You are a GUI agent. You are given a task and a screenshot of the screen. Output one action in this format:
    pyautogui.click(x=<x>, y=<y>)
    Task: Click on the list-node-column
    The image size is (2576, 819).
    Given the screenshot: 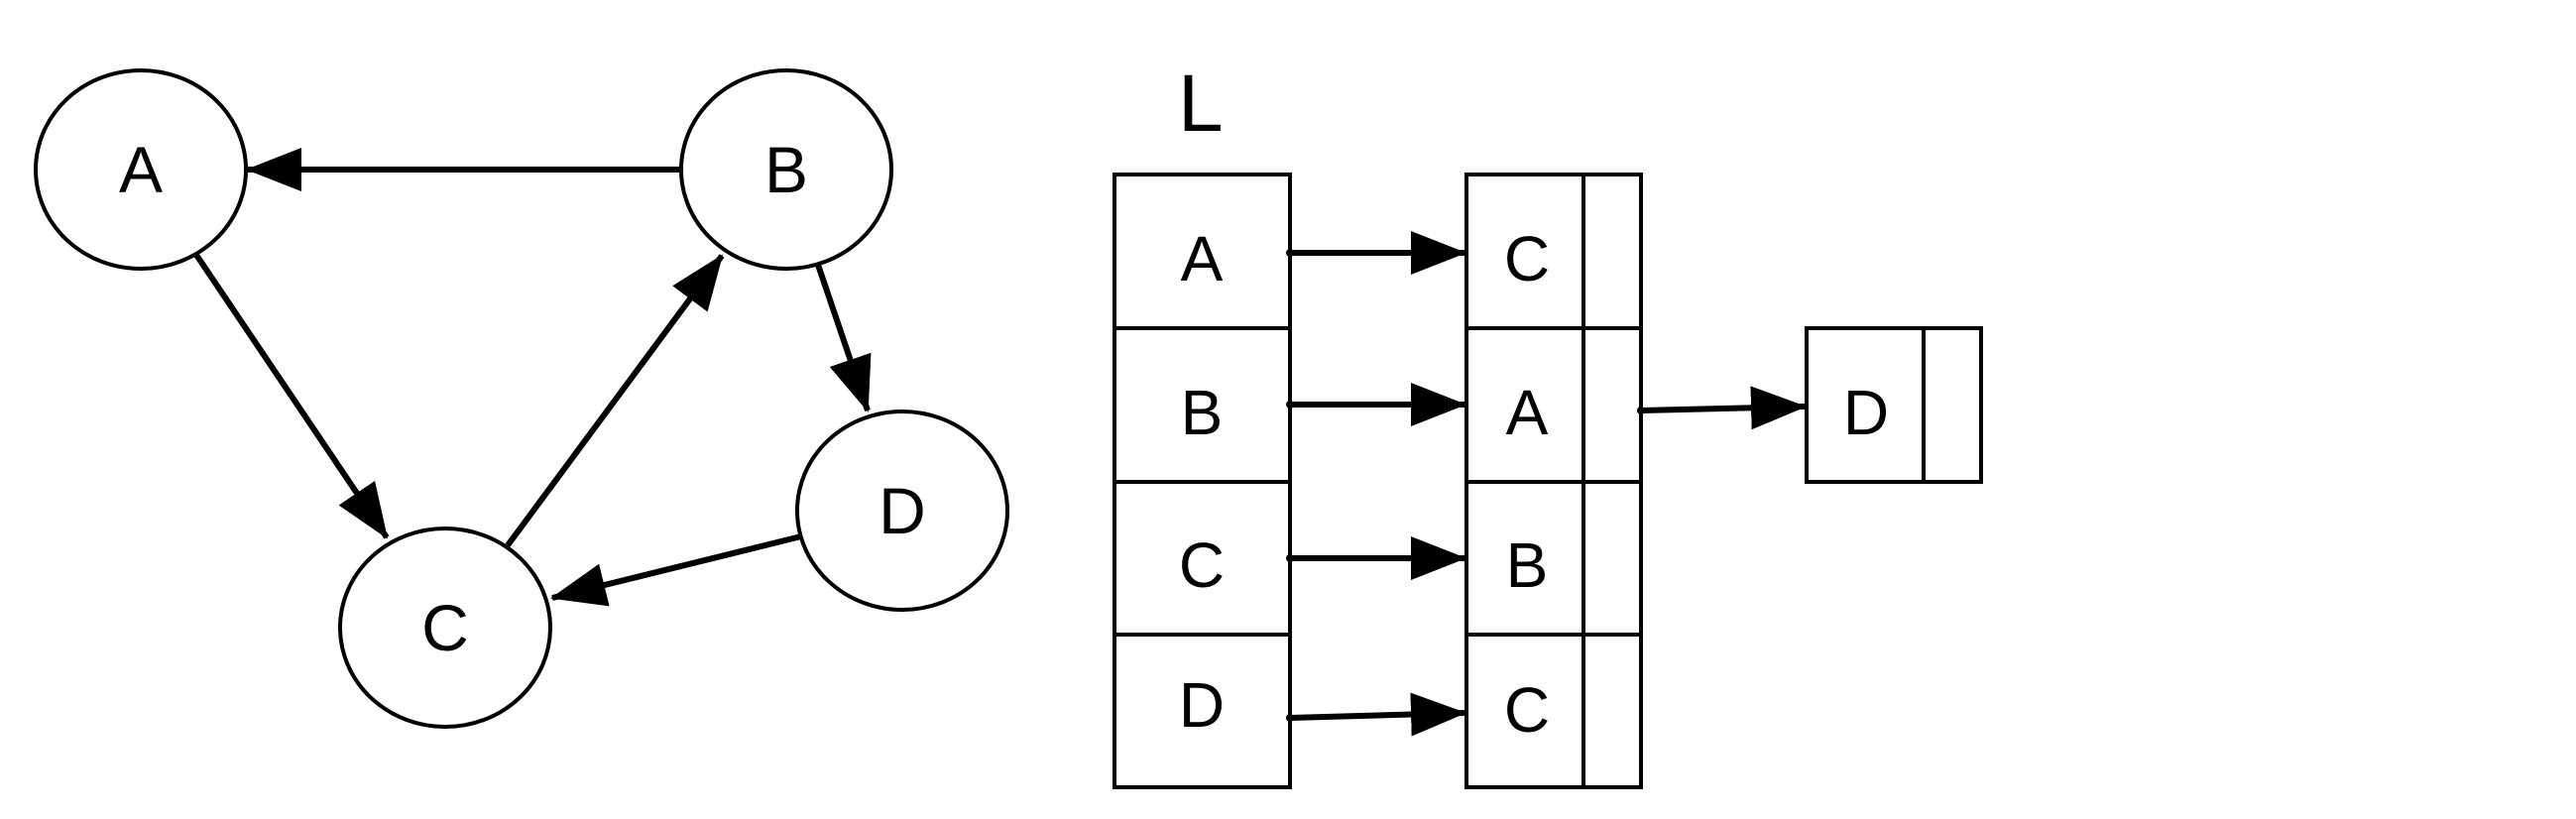 What is the action you would take?
    pyautogui.click(x=1554, y=481)
    